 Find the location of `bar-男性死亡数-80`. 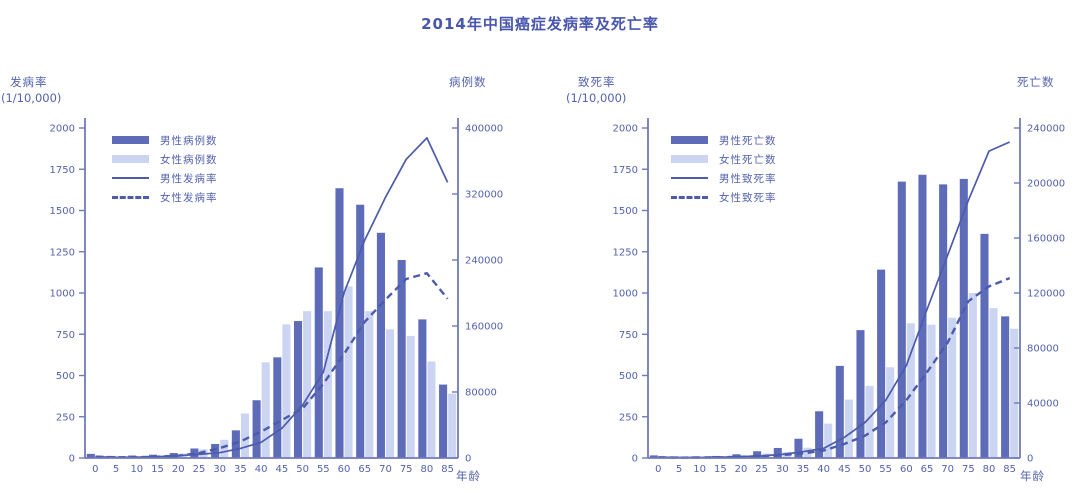

bar-男性死亡数-80 is located at coordinates (984, 346).